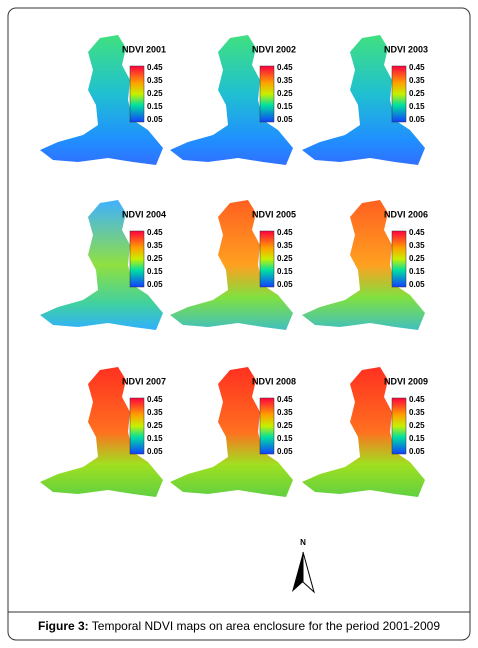 The height and width of the screenshot is (648, 478). Describe the element at coordinates (144, 49) in the screenshot. I see `panel-title: NDVI 2001` at that location.